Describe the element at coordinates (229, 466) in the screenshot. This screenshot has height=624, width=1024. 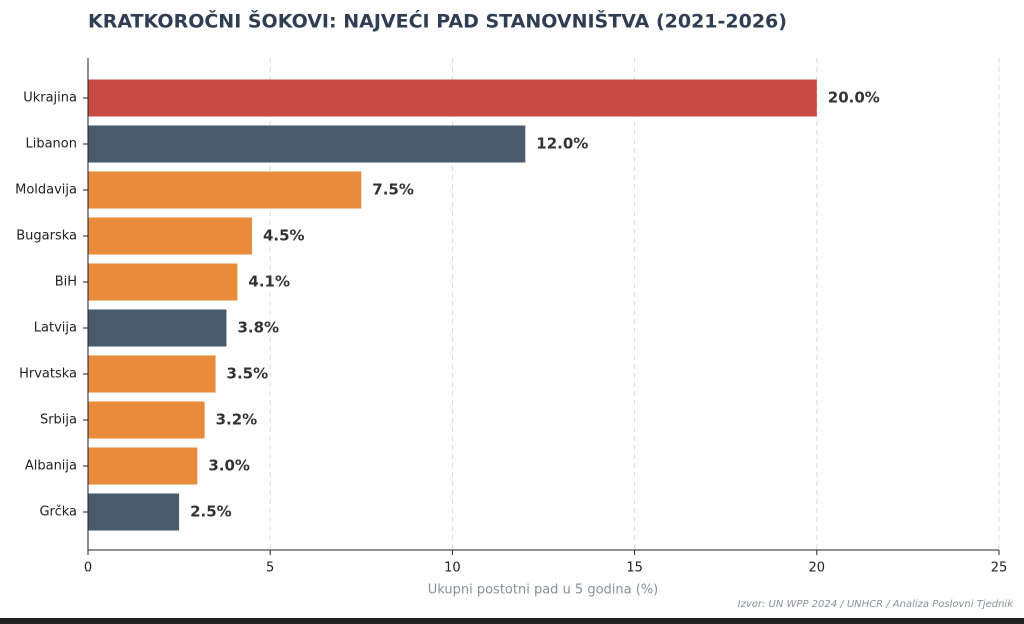
I see `value-label: 3.0%` at that location.